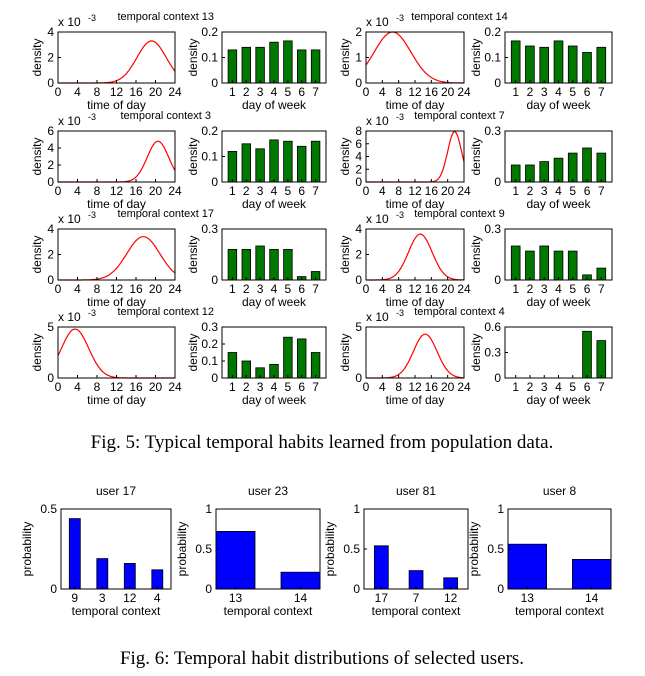 The height and width of the screenshot is (676, 645). I want to click on chart-title: user 81, so click(416, 491).